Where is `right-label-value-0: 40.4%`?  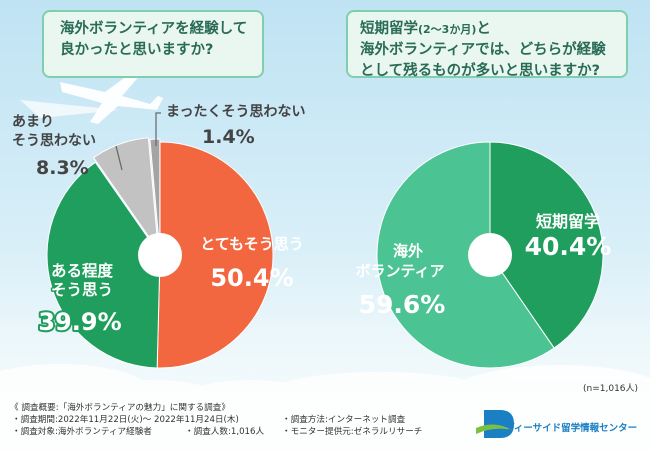 right-label-value-0: 40.4% is located at coordinates (568, 246).